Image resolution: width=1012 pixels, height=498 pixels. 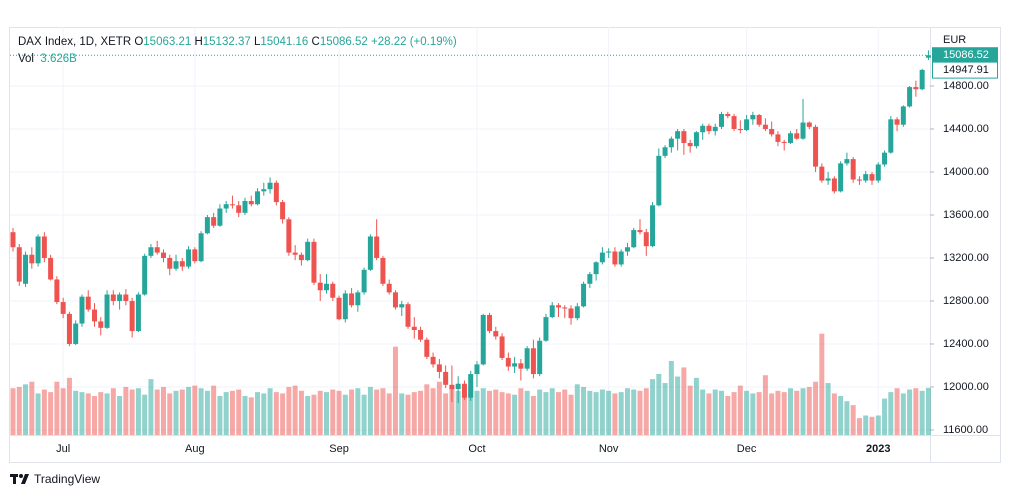 What do you see at coordinates (966, 387) in the screenshot?
I see `y-tick-label: 12000.00` at bounding box center [966, 387].